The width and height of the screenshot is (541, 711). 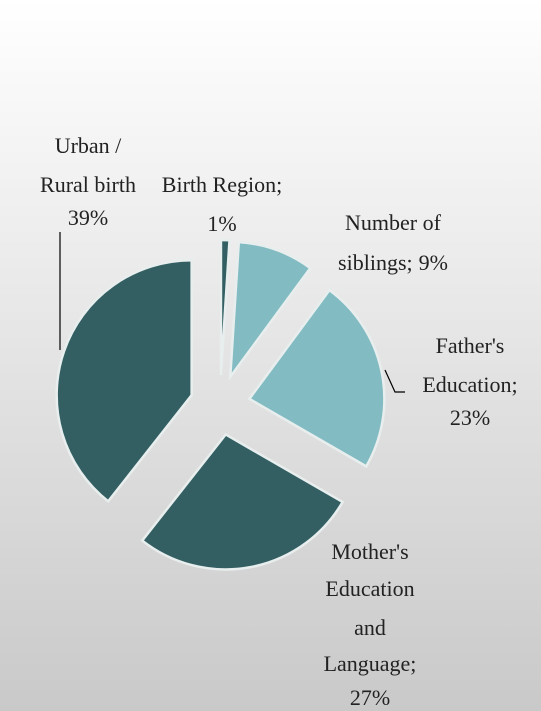 I want to click on category-label: Language;, so click(x=370, y=663).